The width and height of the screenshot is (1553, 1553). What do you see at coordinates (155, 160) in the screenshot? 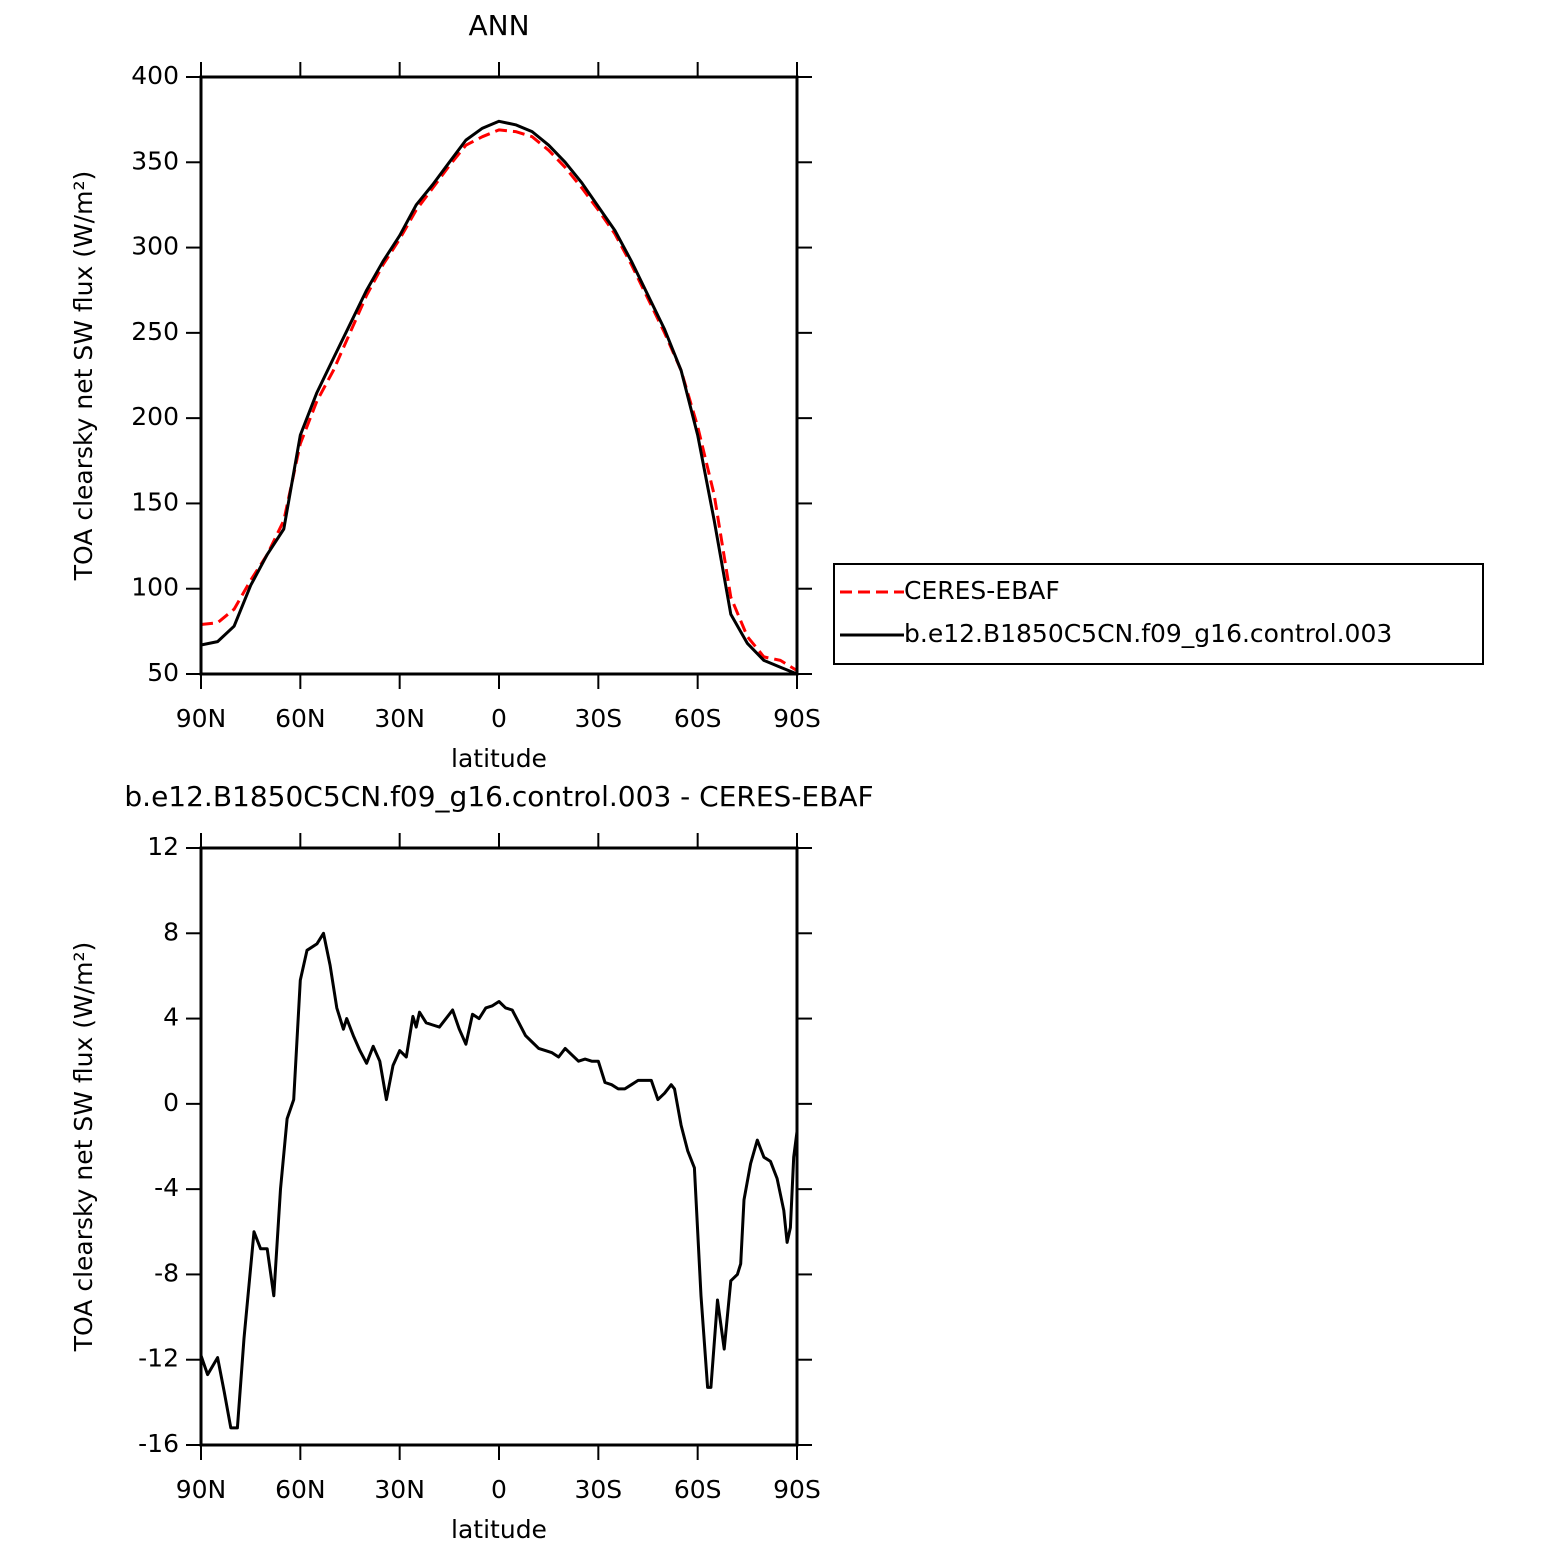
I see `y-tick-label: 350` at bounding box center [155, 160].